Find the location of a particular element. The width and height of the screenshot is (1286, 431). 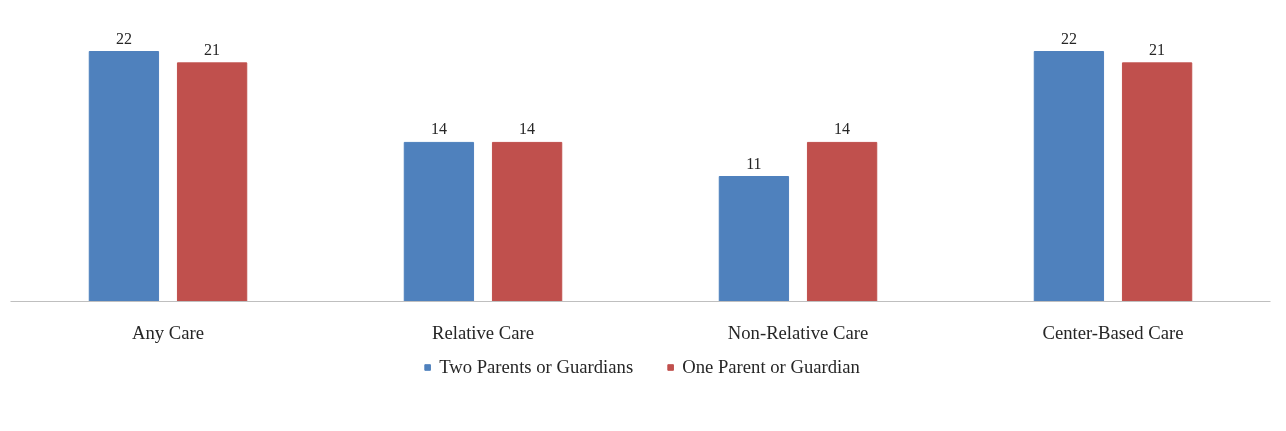

x-tick-label: Center-Based Care is located at coordinates (1113, 332).